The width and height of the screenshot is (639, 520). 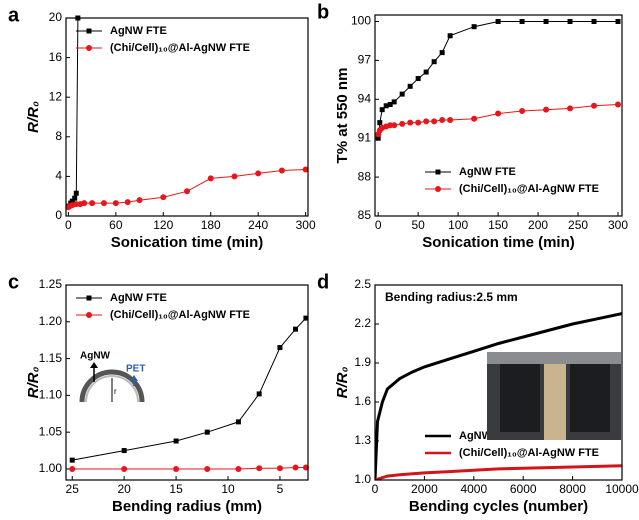 I want to click on x-tick-label: 300, so click(x=306, y=225).